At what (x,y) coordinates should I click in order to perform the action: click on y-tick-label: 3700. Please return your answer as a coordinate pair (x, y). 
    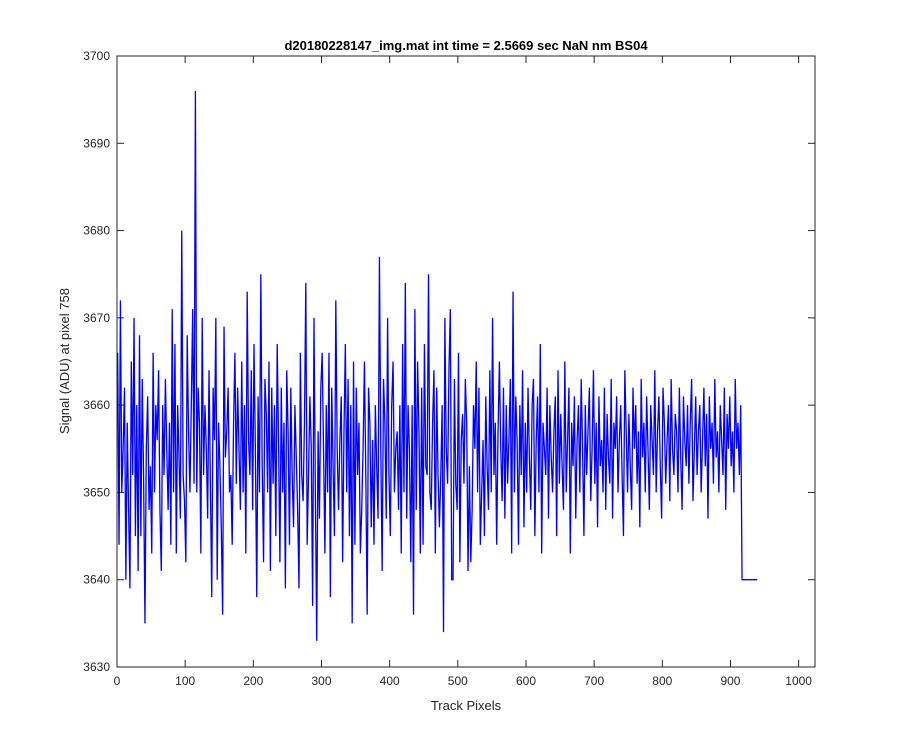
    Looking at the image, I should click on (96, 56).